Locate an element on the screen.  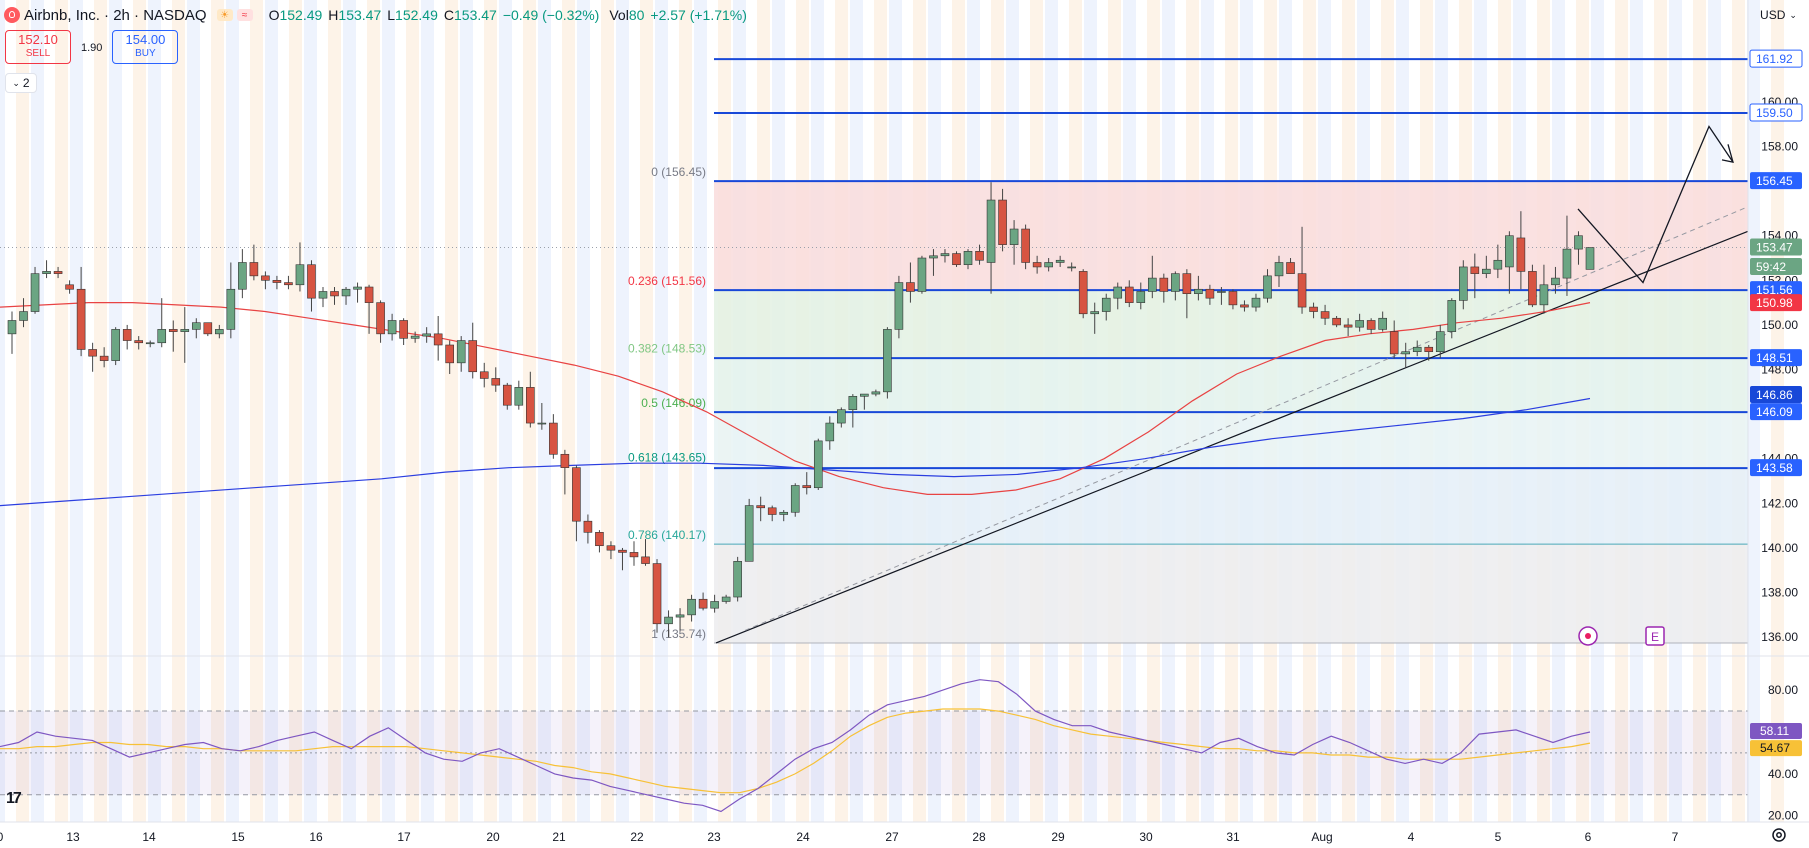
projection-path is located at coordinates (1655, 204).